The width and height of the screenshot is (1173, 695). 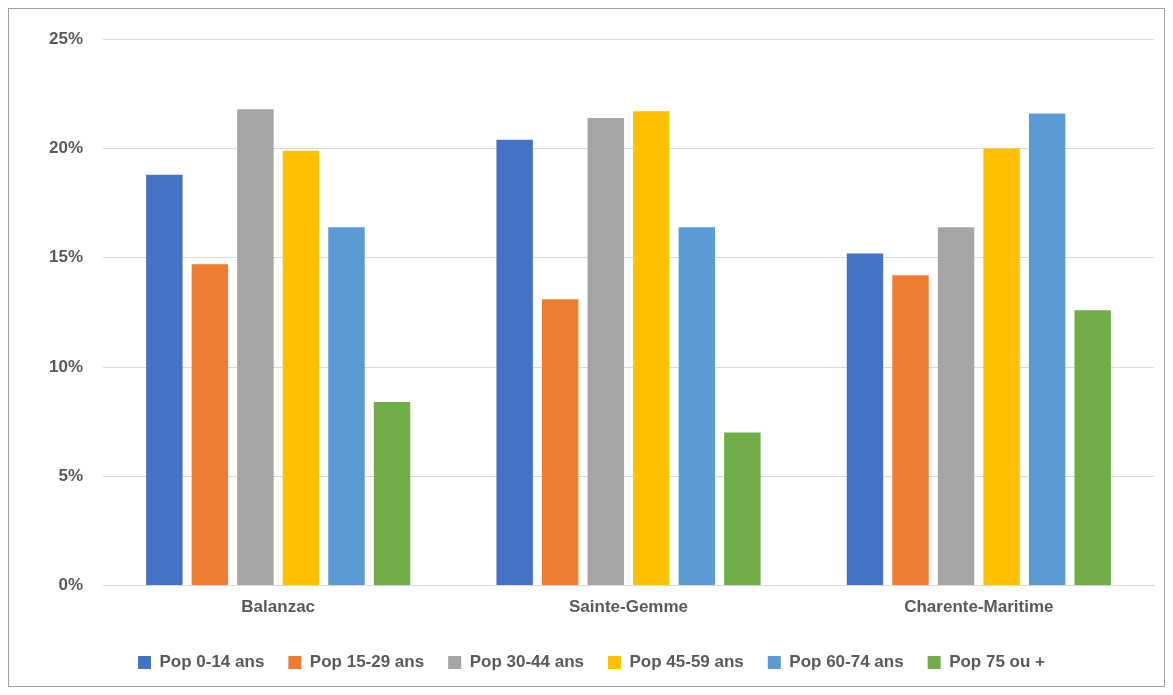 What do you see at coordinates (979, 607) in the screenshot?
I see `x-tick-label: Charente-Maritime` at bounding box center [979, 607].